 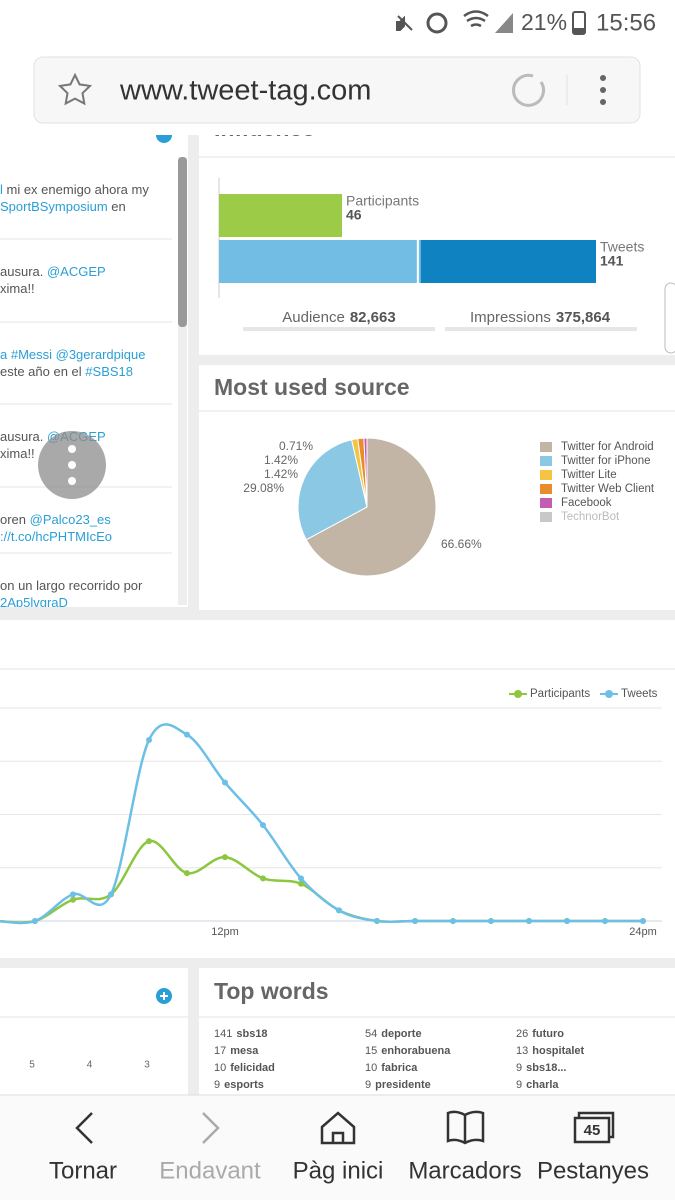 What do you see at coordinates (596, 1125) in the screenshot?
I see `tabs-icon-back` at bounding box center [596, 1125].